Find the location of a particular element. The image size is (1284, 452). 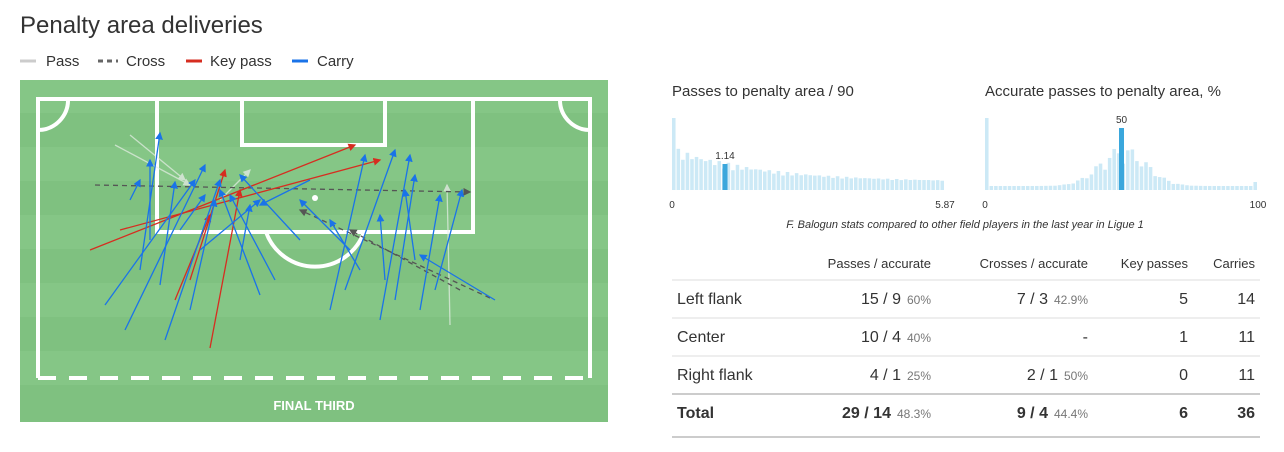

row-label: Total is located at coordinates (695, 413).